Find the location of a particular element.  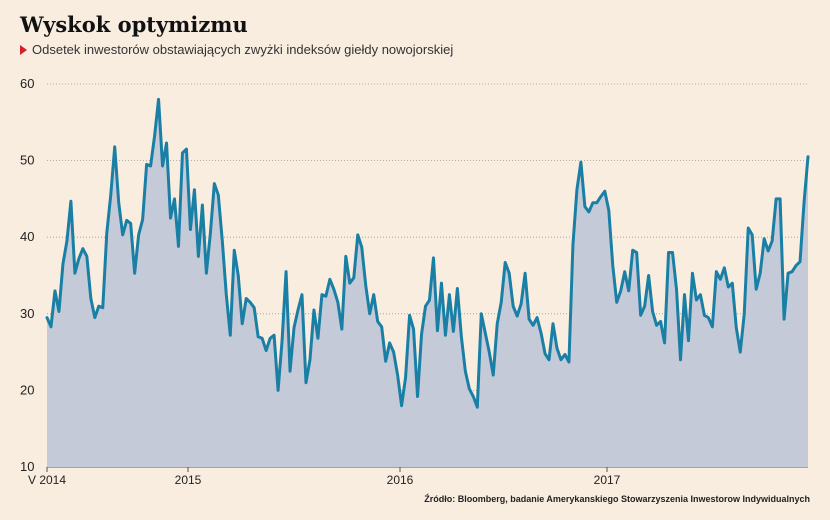

y-axis: 60 50 40 30 20 10 is located at coordinates (27, 275).